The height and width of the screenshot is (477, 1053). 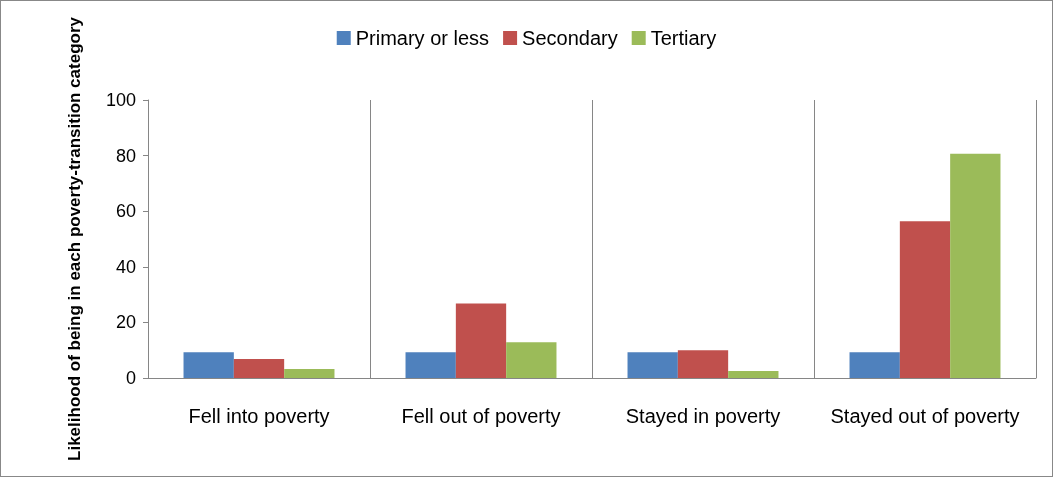 What do you see at coordinates (125, 211) in the screenshot?
I see `y-tick-label: 60` at bounding box center [125, 211].